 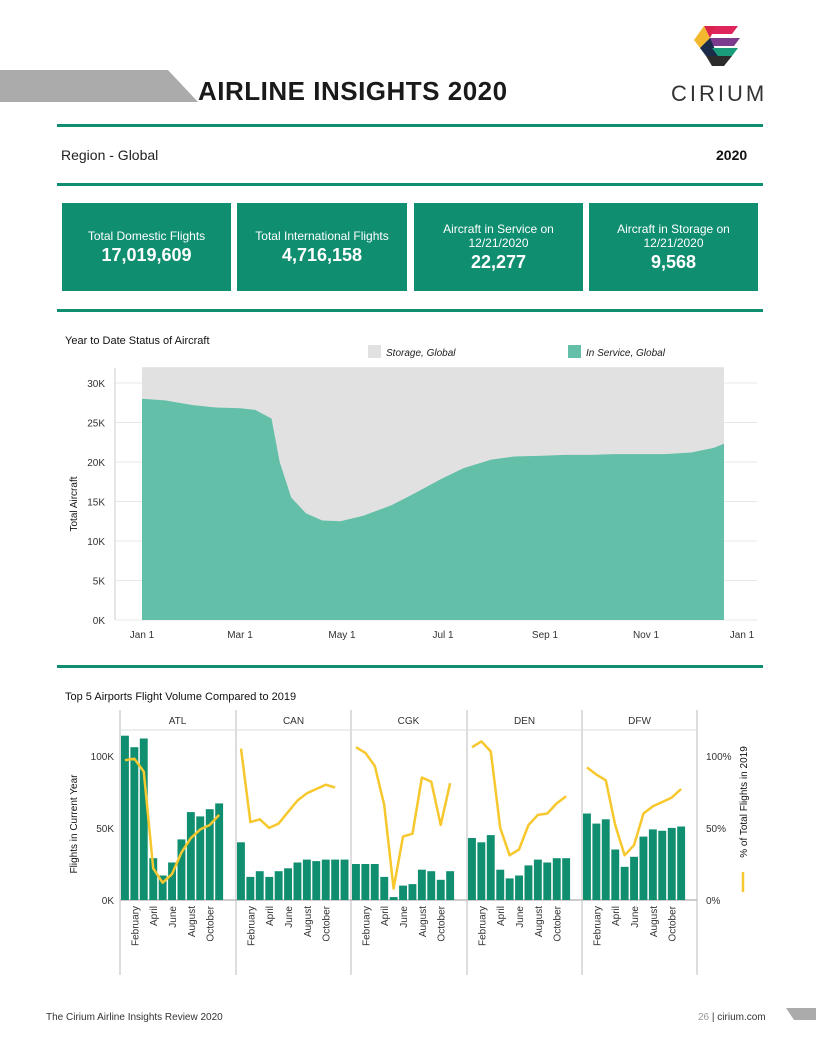 What do you see at coordinates (626, 353) in the screenshot?
I see `legend-label-in-service: In Service, Global` at bounding box center [626, 353].